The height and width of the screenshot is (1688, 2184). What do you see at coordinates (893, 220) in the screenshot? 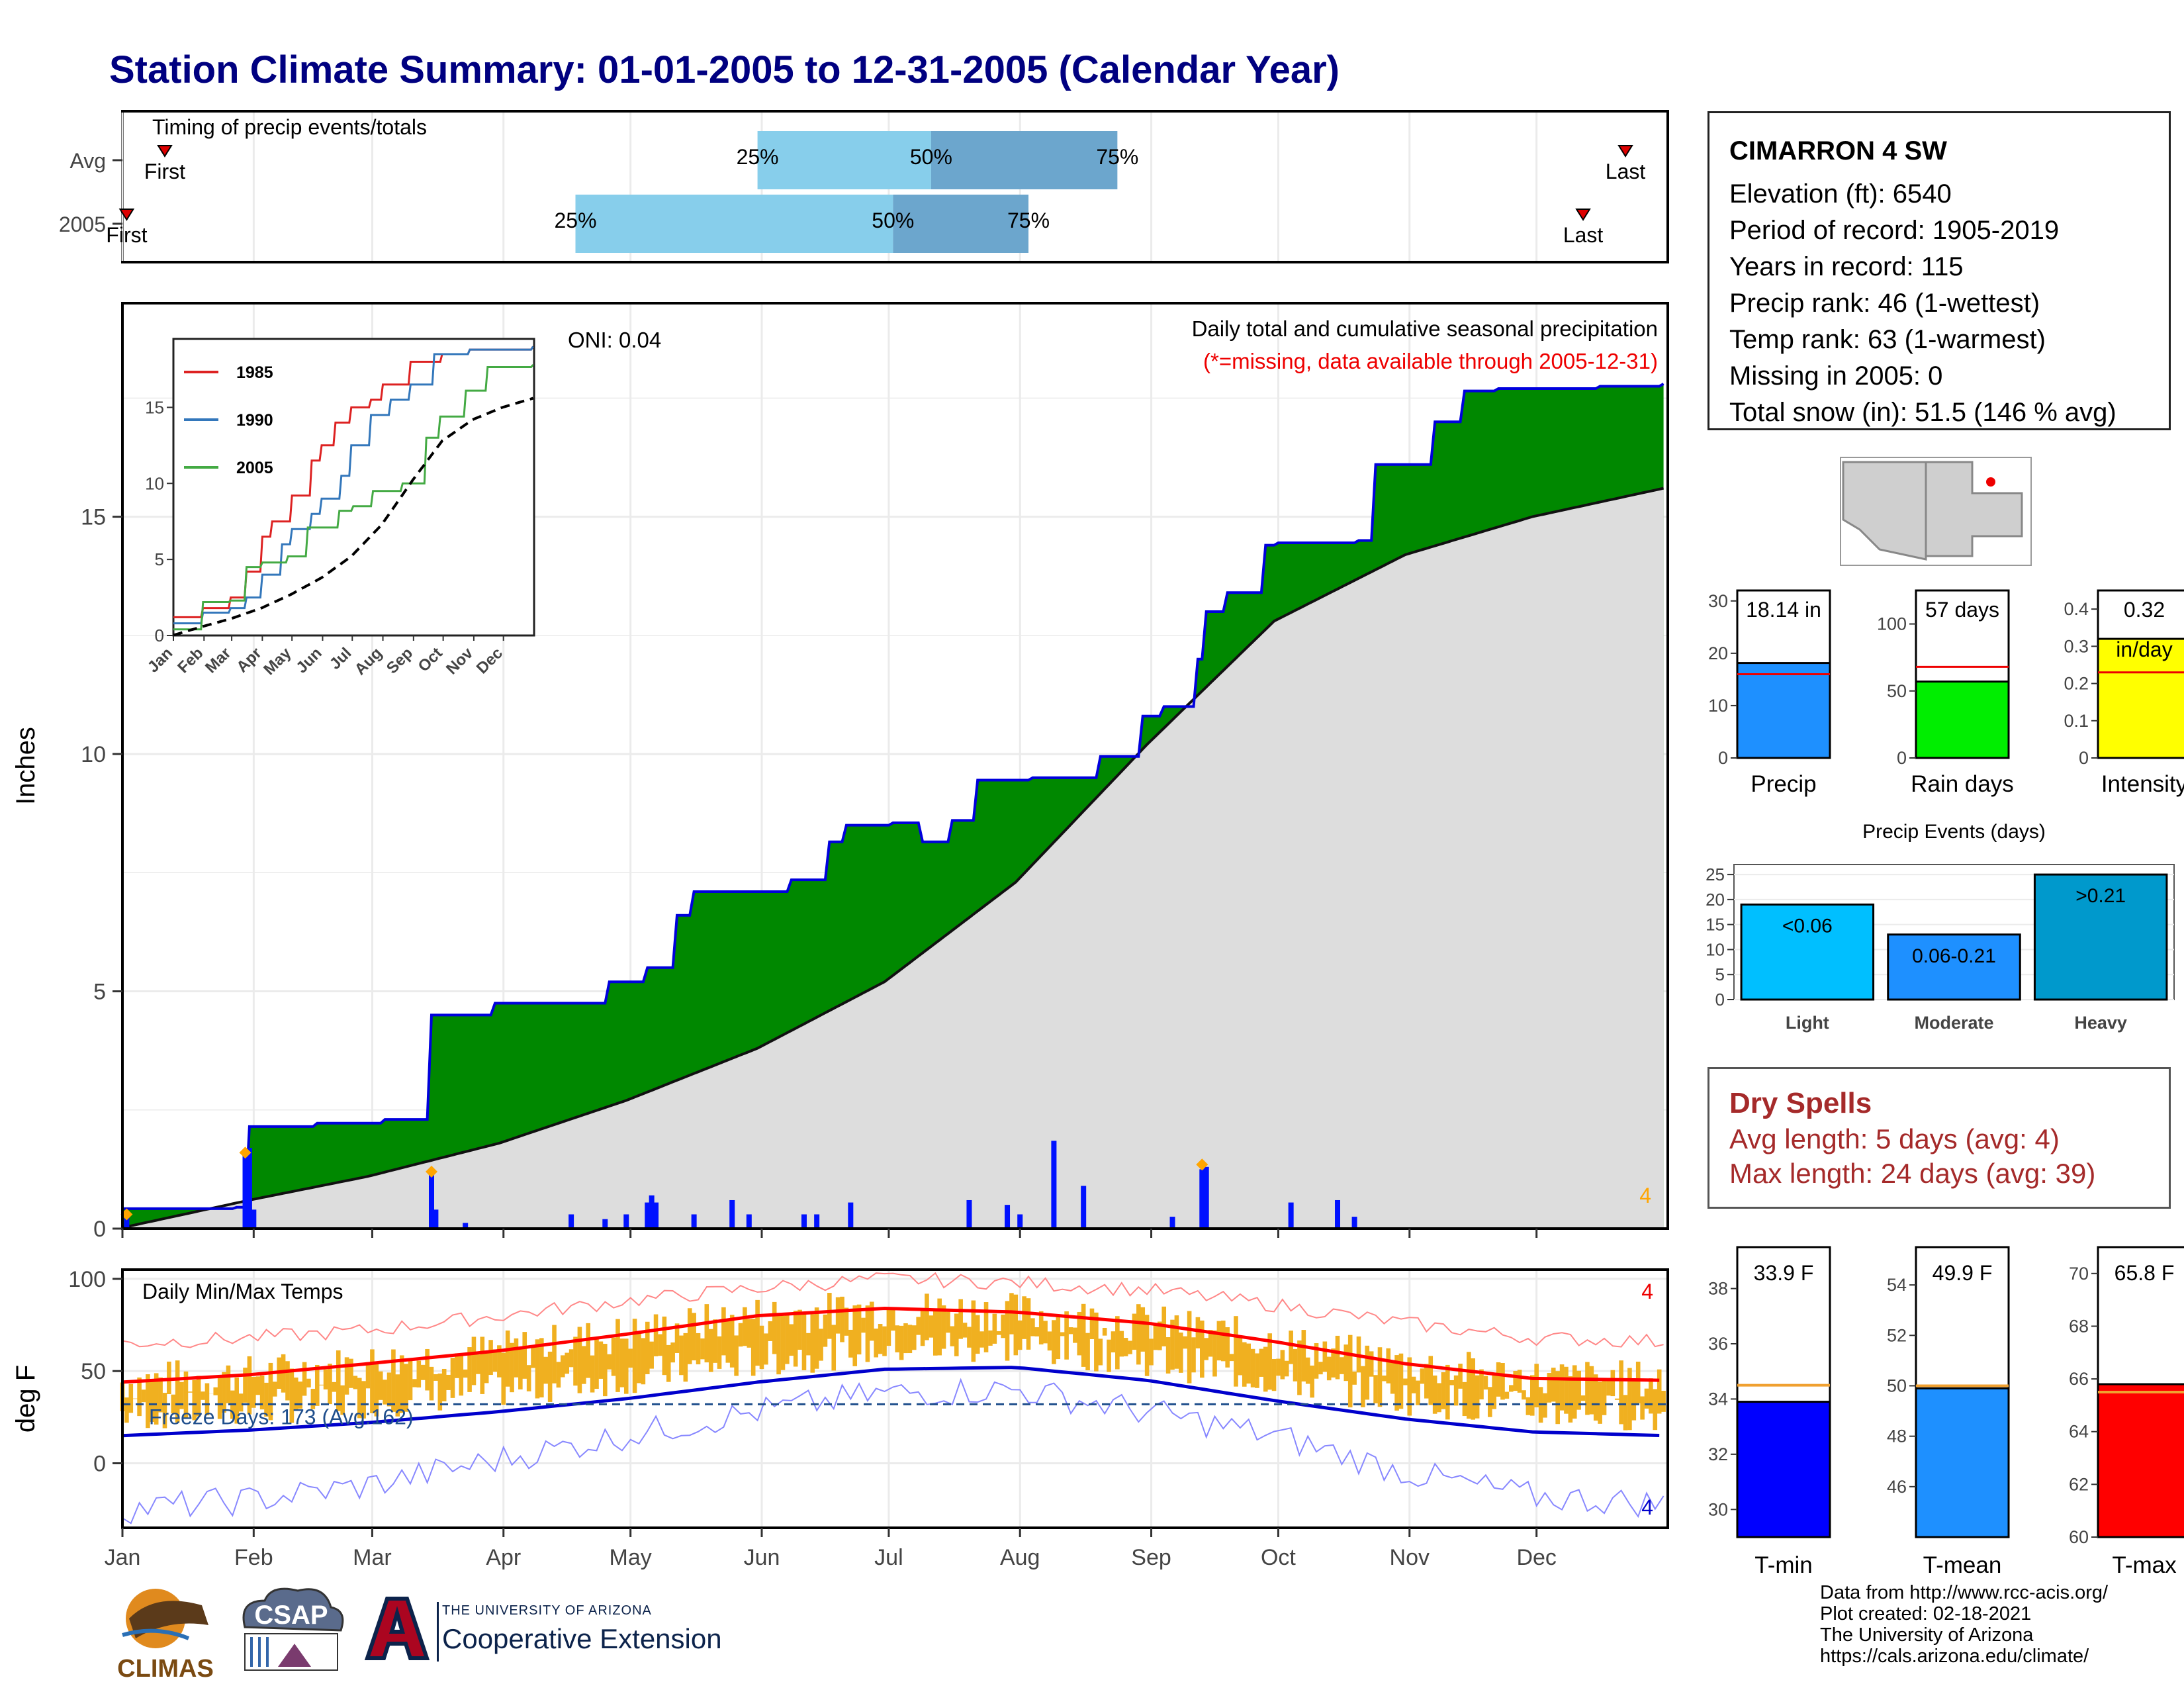
I see `timing-label-50: 50%` at bounding box center [893, 220].